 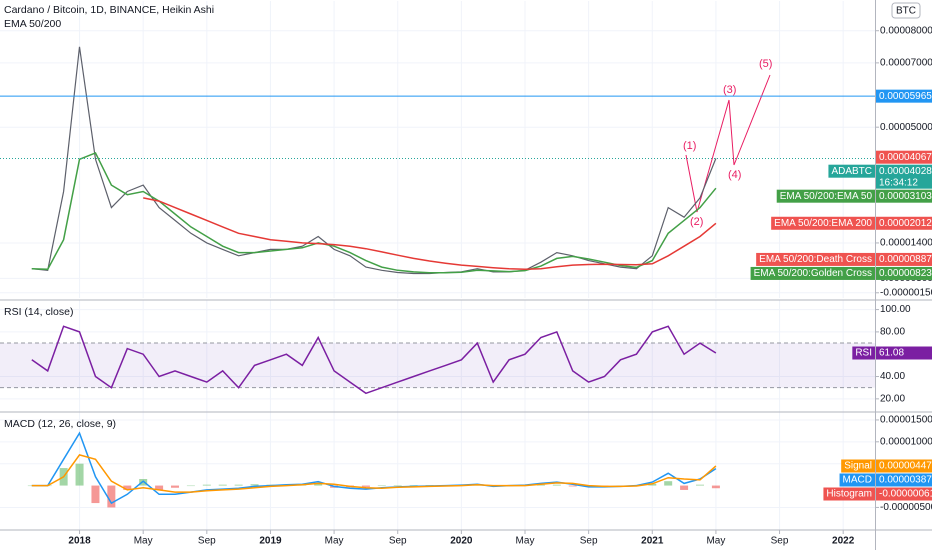 I want to click on wave-label: (1), so click(x=689, y=146).